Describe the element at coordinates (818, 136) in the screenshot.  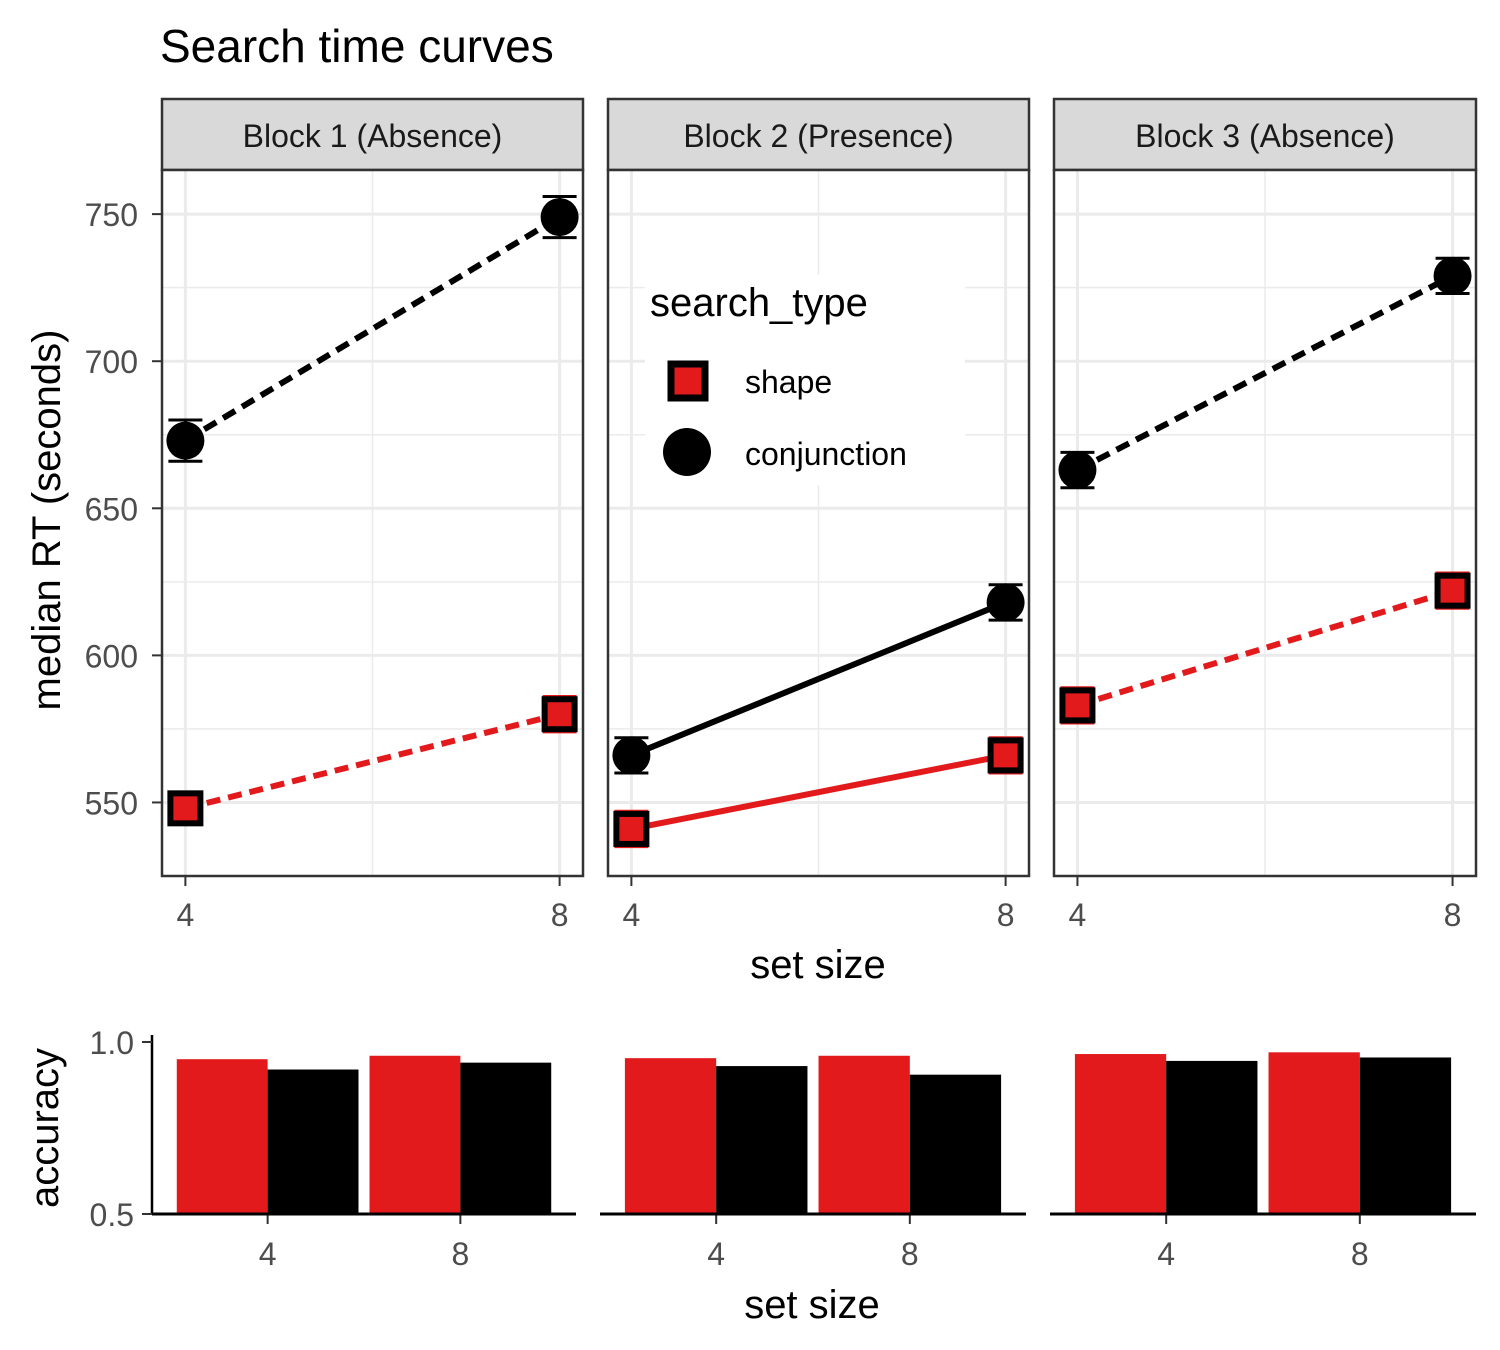
I see `panel-strip-label: Block 2 (Presence)` at that location.